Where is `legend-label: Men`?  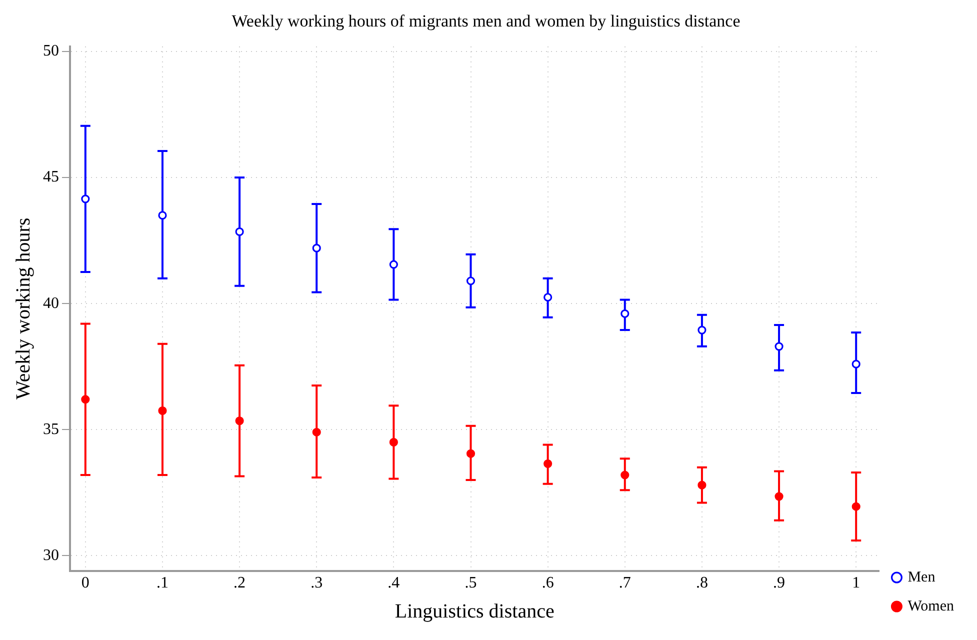 legend-label: Men is located at coordinates (922, 577).